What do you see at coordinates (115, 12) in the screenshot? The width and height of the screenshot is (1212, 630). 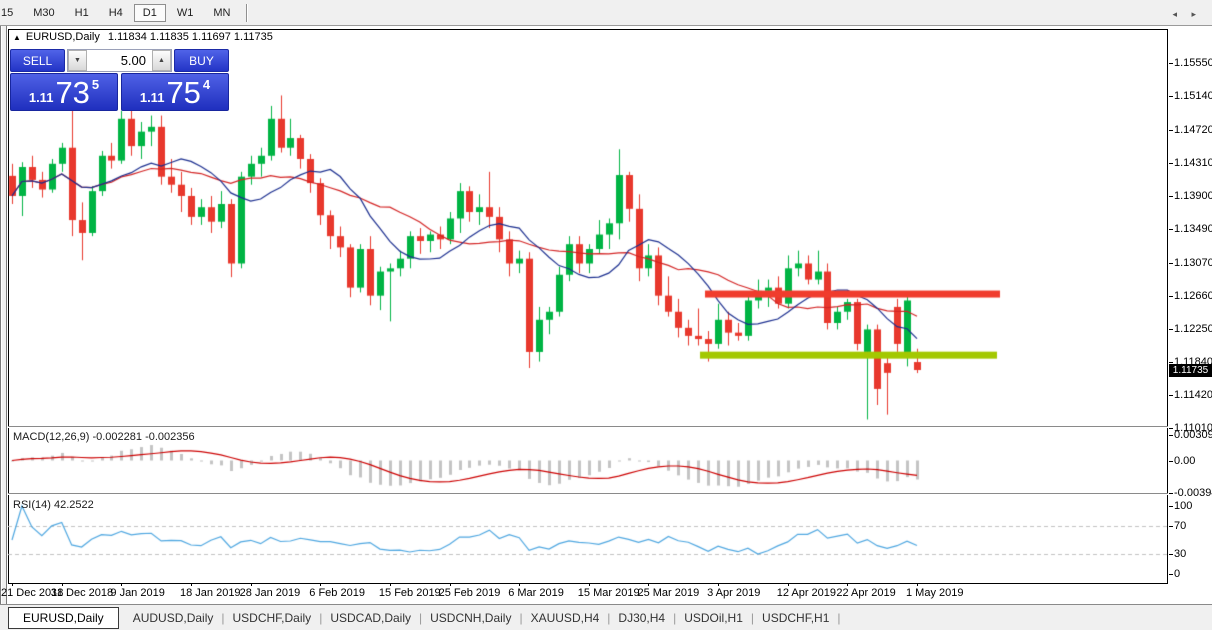 I see `timeframe-button-h4: H4` at bounding box center [115, 12].